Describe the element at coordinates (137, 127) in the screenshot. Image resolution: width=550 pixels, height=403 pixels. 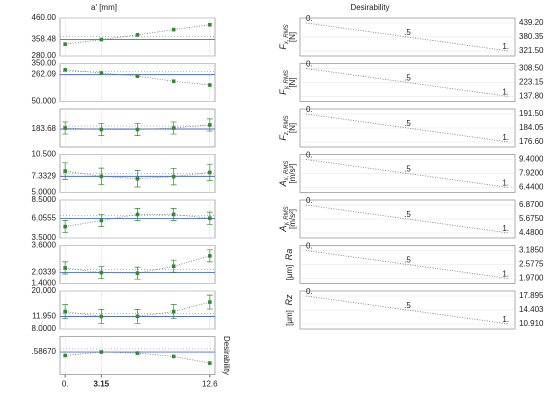
I see `profile-line` at that location.